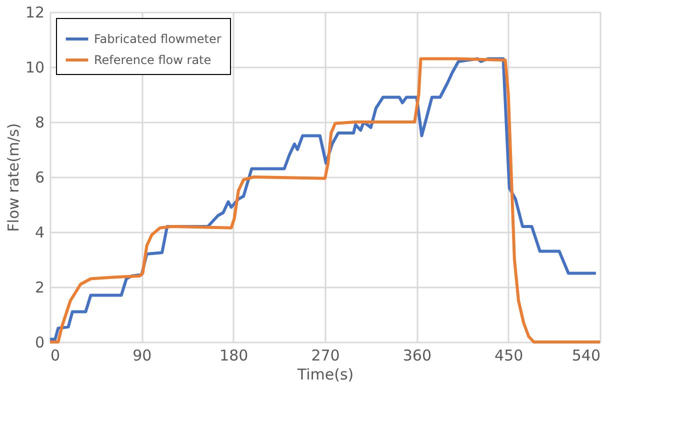 Image resolution: width=676 pixels, height=426 pixels. I want to click on x-tick-label: 180, so click(234, 355).